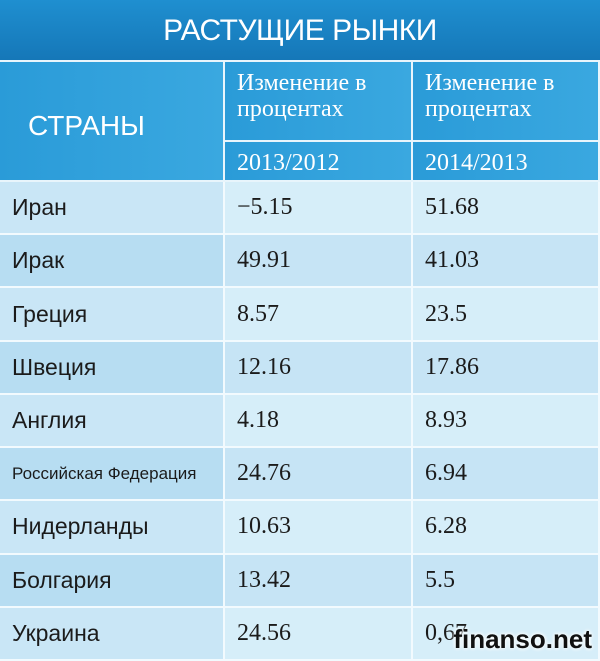 Image resolution: width=600 pixels, height=661 pixels. I want to click on country-cell: Греция, so click(112, 315).